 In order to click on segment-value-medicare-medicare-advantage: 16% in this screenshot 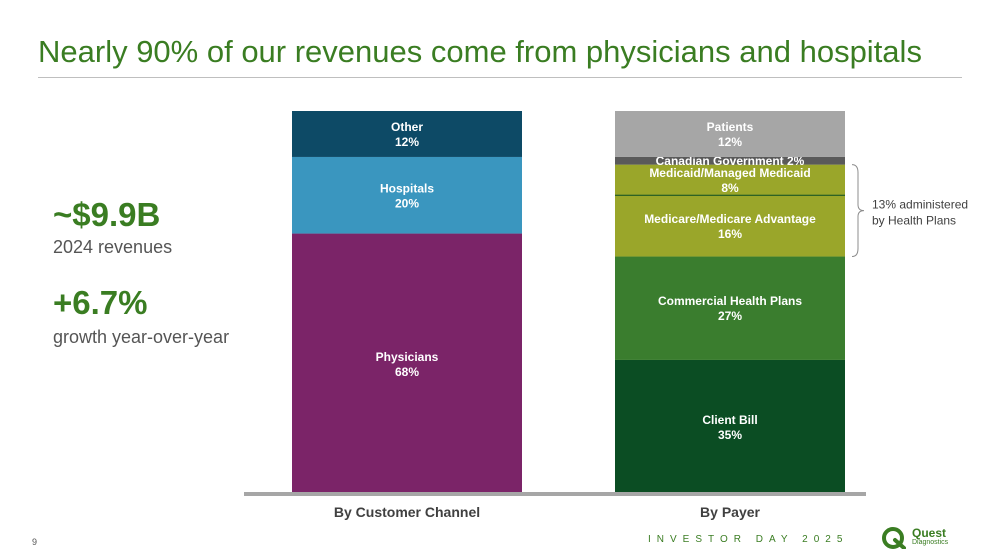, I will do `click(730, 234)`.